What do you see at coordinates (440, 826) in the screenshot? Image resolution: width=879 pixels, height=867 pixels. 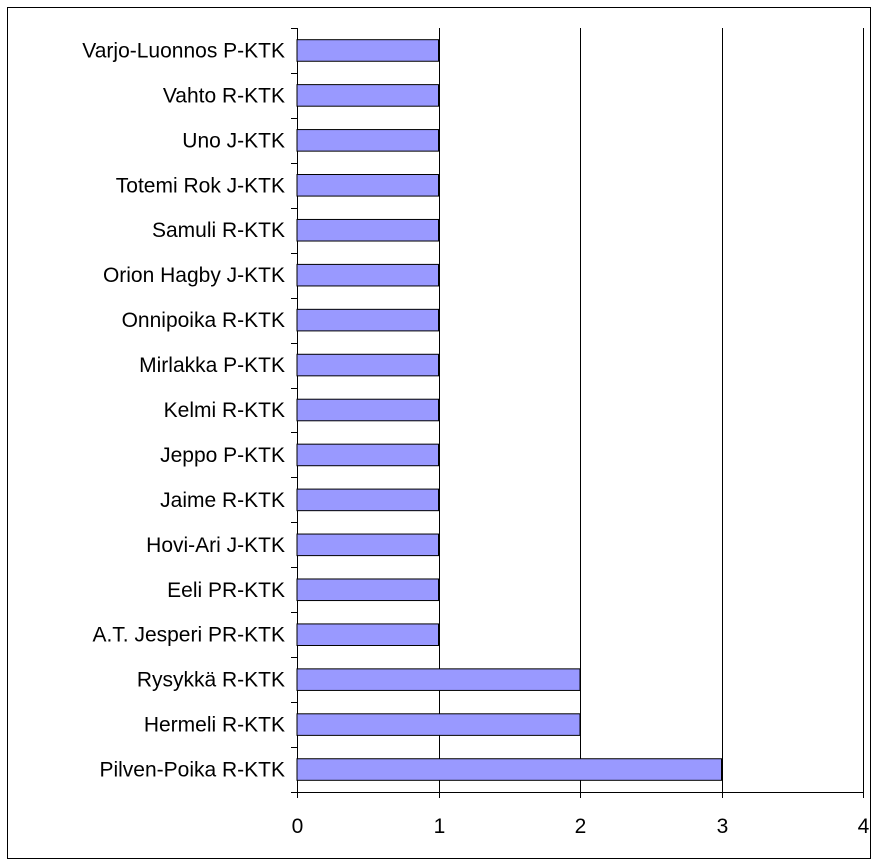 I see `x-tick-label: 1` at bounding box center [440, 826].